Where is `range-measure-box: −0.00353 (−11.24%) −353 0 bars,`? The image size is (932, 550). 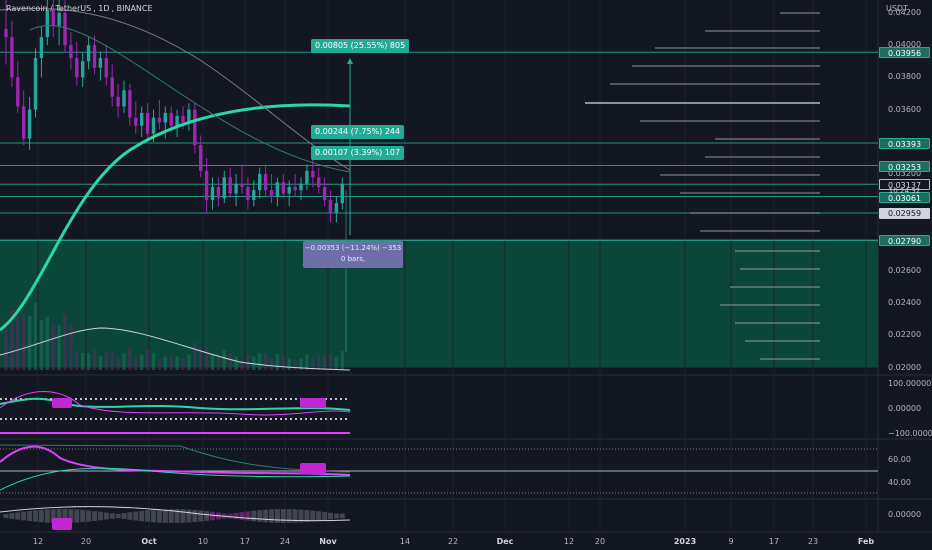
range-measure-box: −0.00353 (−11.24%) −353 0 bars, is located at coordinates (353, 254).